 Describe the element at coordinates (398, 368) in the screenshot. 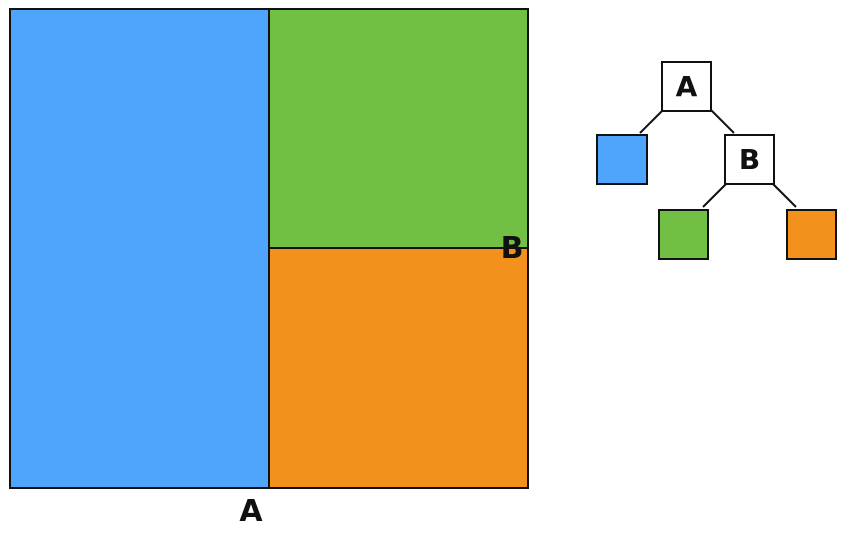

I see `region-orange` at that location.